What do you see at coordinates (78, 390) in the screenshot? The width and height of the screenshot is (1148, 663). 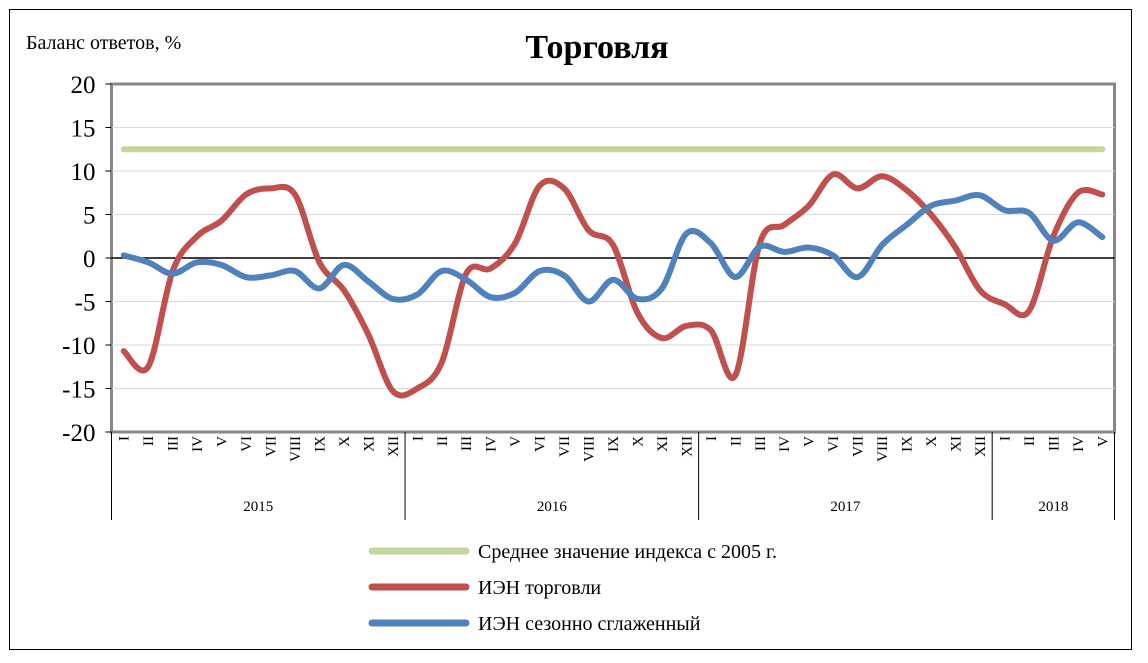 I see `y-tick-label: -15` at bounding box center [78, 390].